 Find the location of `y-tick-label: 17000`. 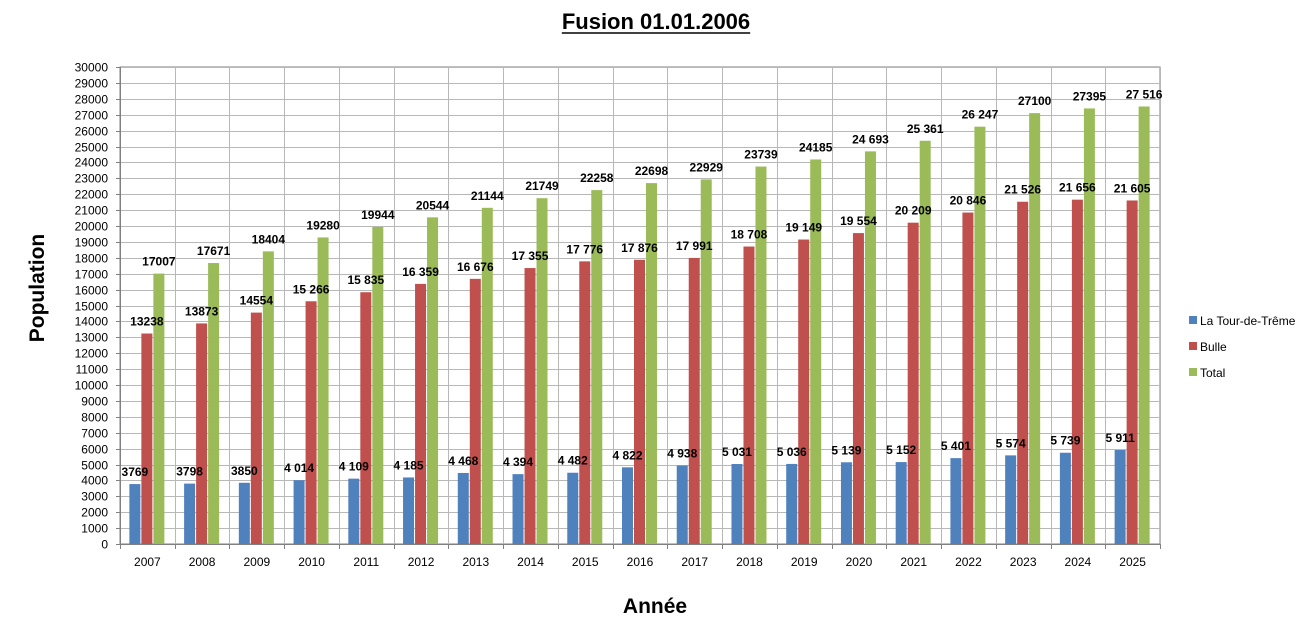

y-tick-label: 17000 is located at coordinates (92, 275).